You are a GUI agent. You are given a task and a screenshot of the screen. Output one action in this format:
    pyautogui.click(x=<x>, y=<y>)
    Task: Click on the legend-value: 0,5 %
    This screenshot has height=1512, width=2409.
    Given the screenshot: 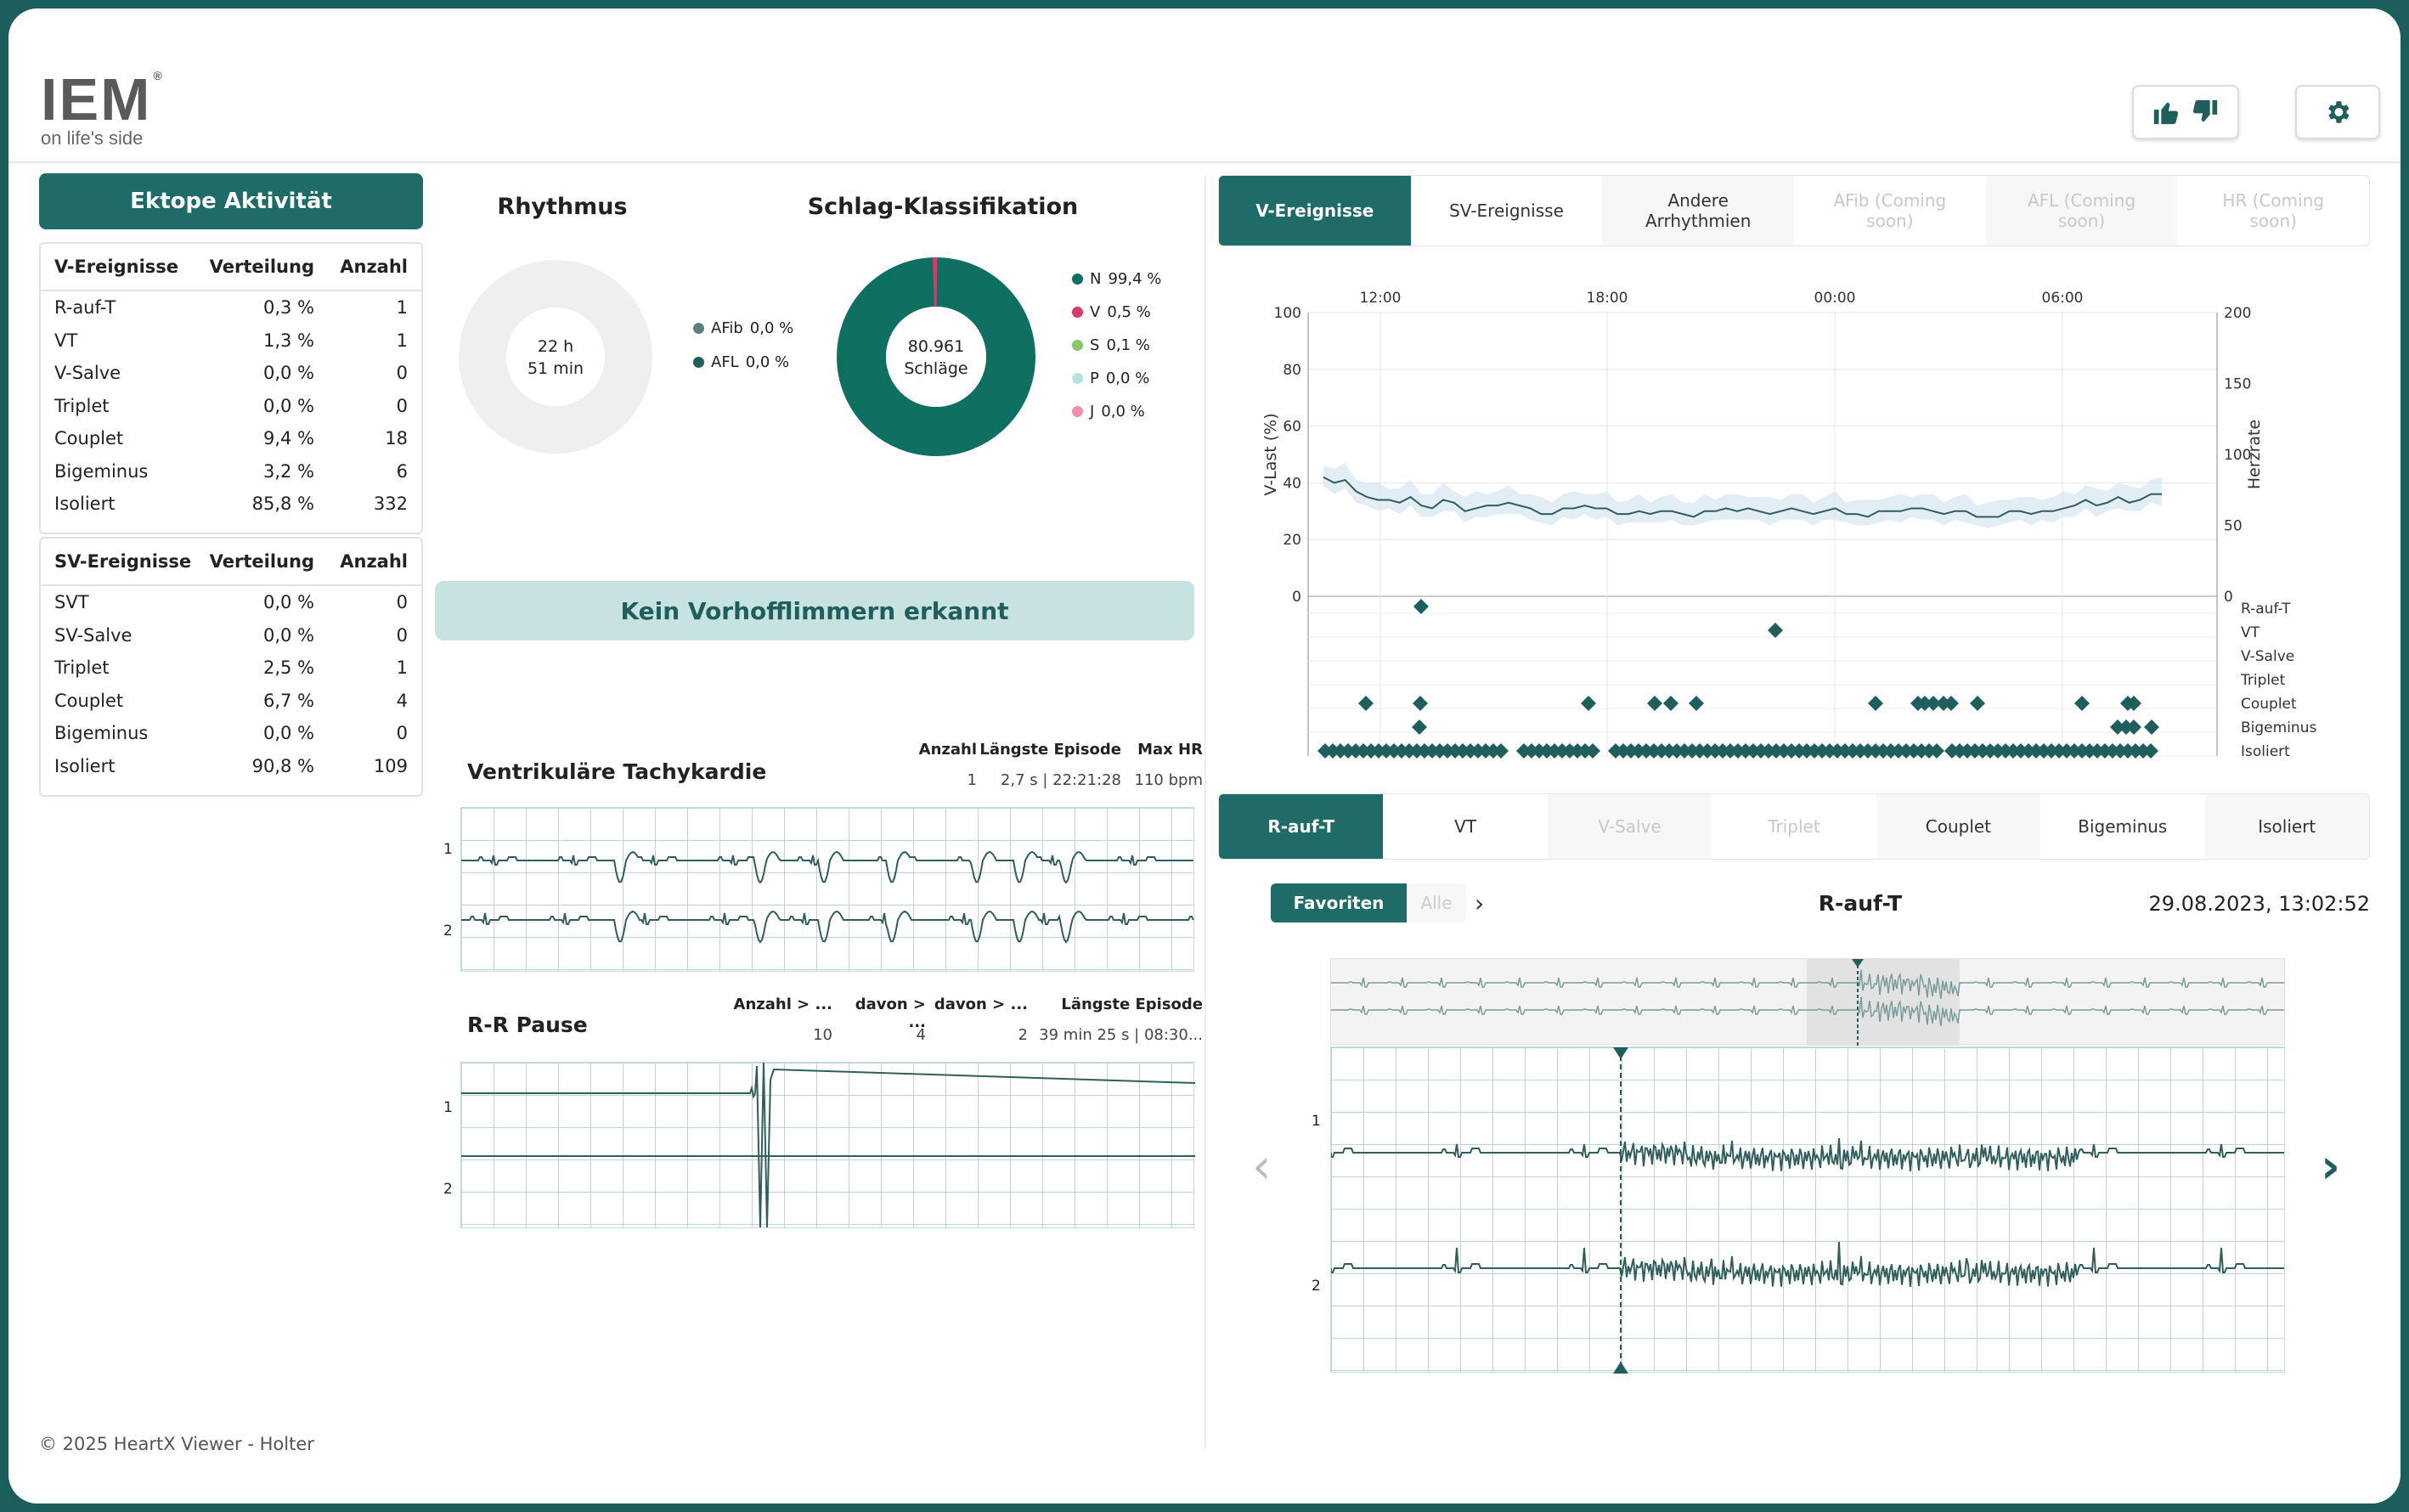 What is the action you would take?
    pyautogui.click(x=1129, y=312)
    